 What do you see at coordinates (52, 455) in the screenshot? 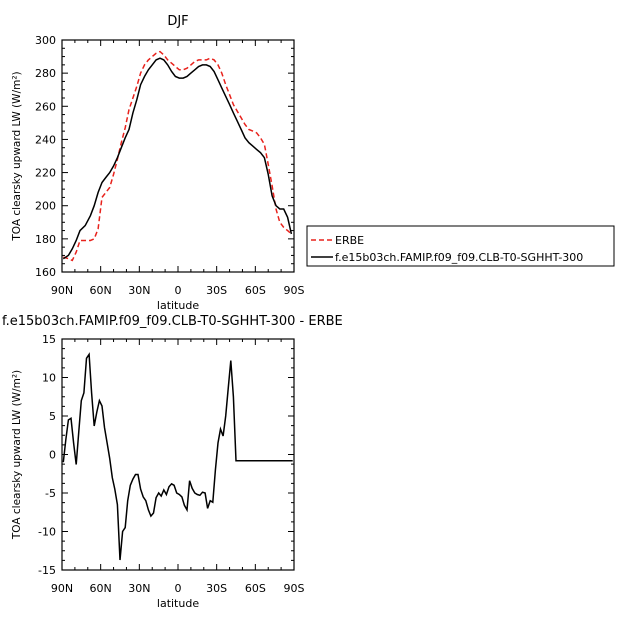
I see `y-tick-label: 0` at bounding box center [52, 455].